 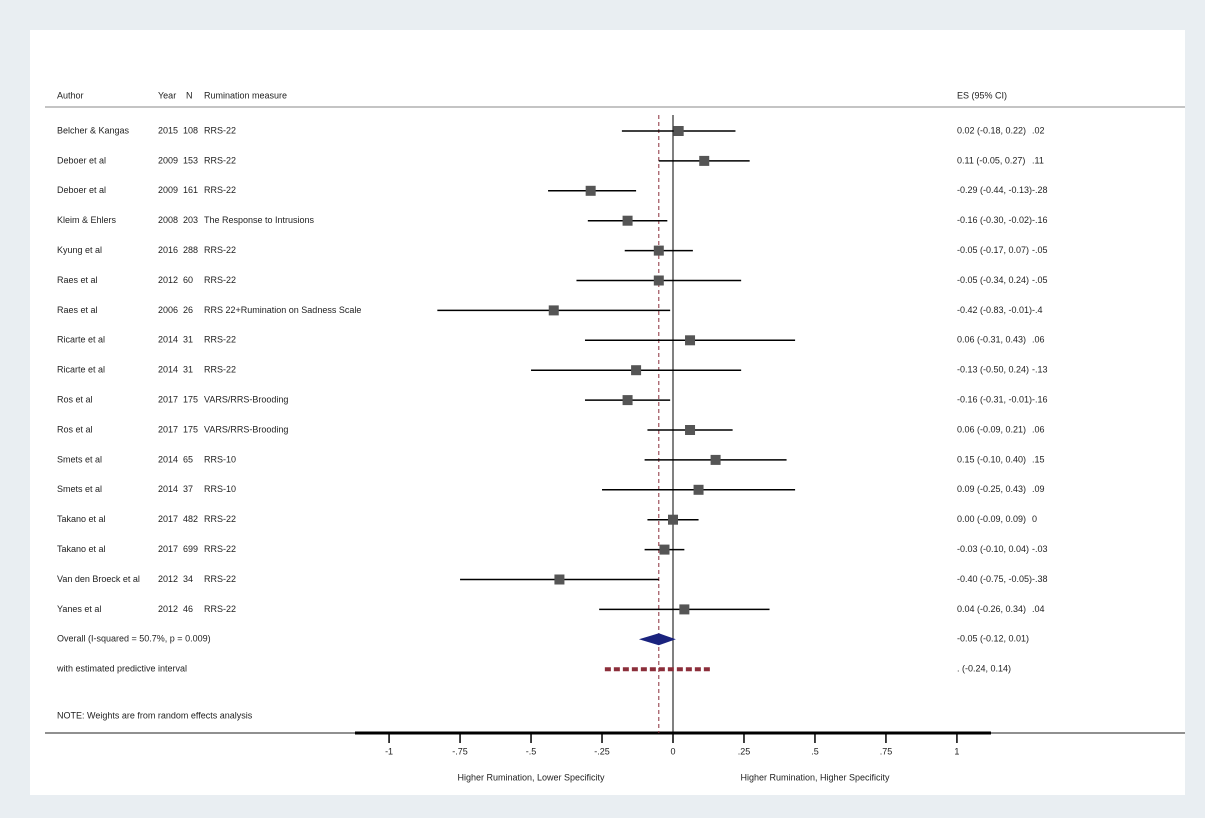 I want to click on measure: RRS 22+Rumination on Sadness Scale, so click(x=282, y=310).